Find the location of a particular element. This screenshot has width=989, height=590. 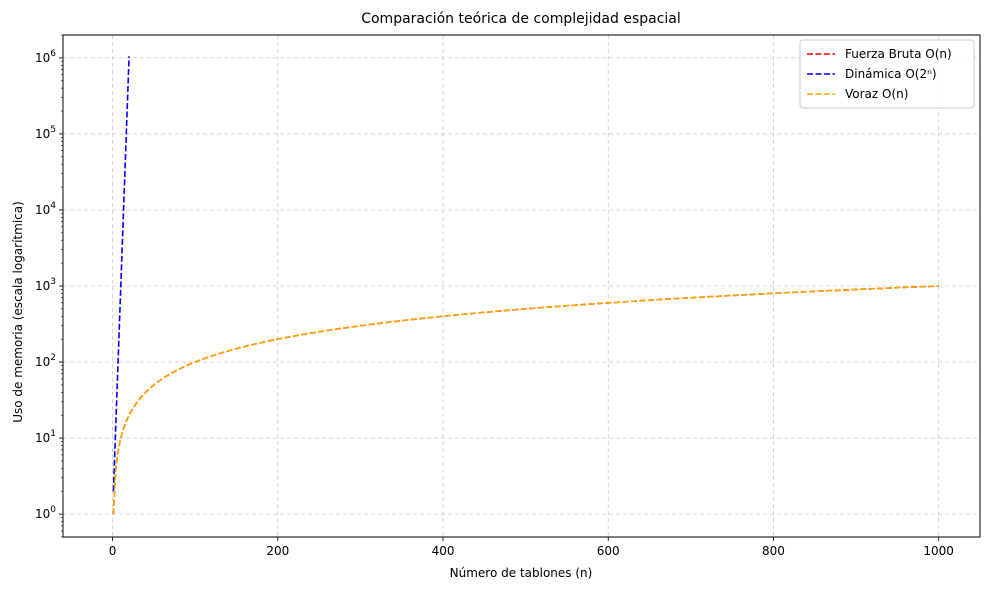

y-tick-label: 10² is located at coordinates (45, 361).